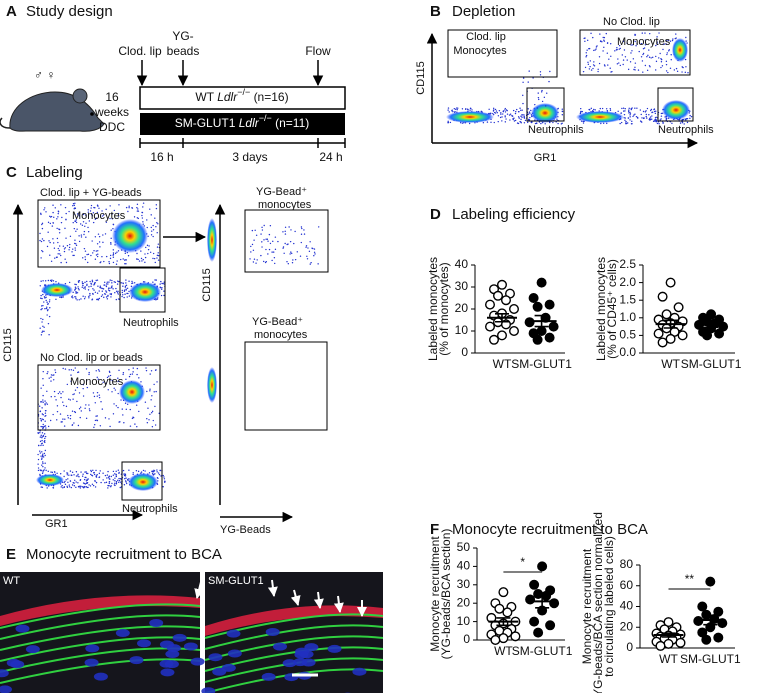 Image resolution: width=766 pixels, height=693 pixels. Describe the element at coordinates (281, 335) in the screenshot. I see `gate-label: monocytes` at that location.